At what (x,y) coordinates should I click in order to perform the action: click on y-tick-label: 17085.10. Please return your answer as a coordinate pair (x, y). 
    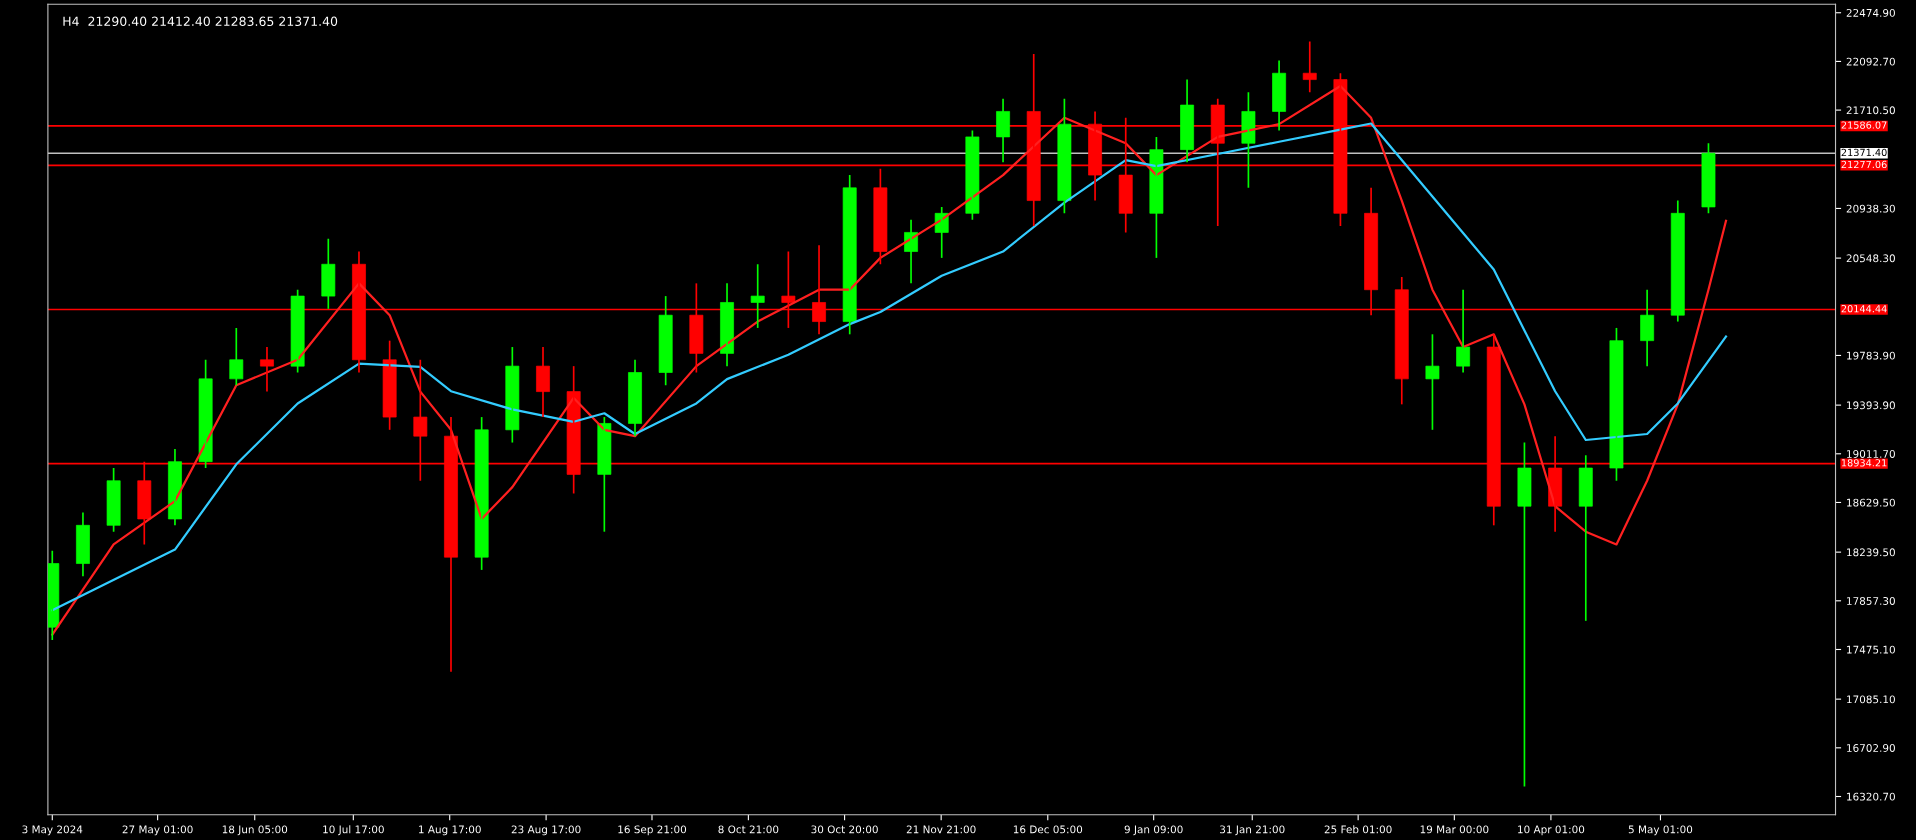
    Looking at the image, I should click on (1871, 699).